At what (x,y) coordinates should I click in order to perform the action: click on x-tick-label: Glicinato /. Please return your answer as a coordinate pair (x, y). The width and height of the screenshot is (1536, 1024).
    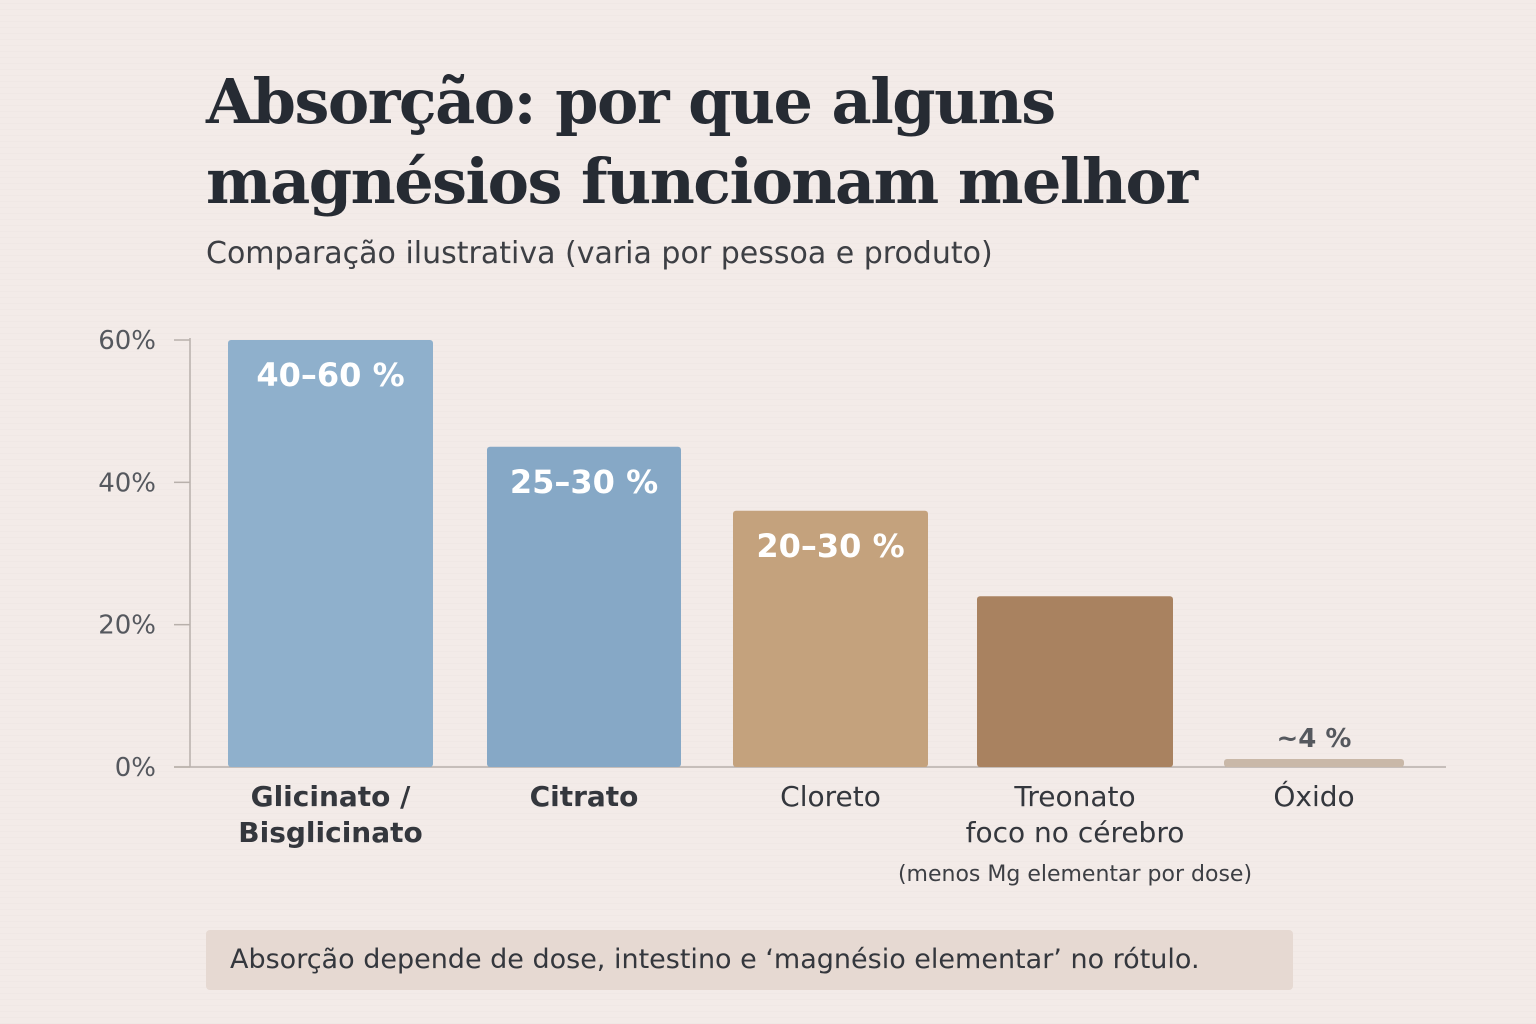
    Looking at the image, I should click on (331, 796).